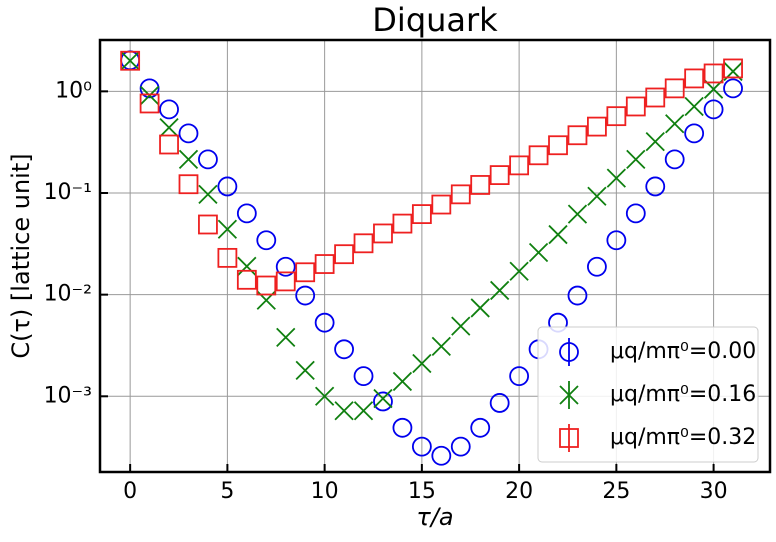 This screenshot has height=542, width=776. Describe the element at coordinates (325, 491) in the screenshot. I see `x-tick-label: 10` at that location.